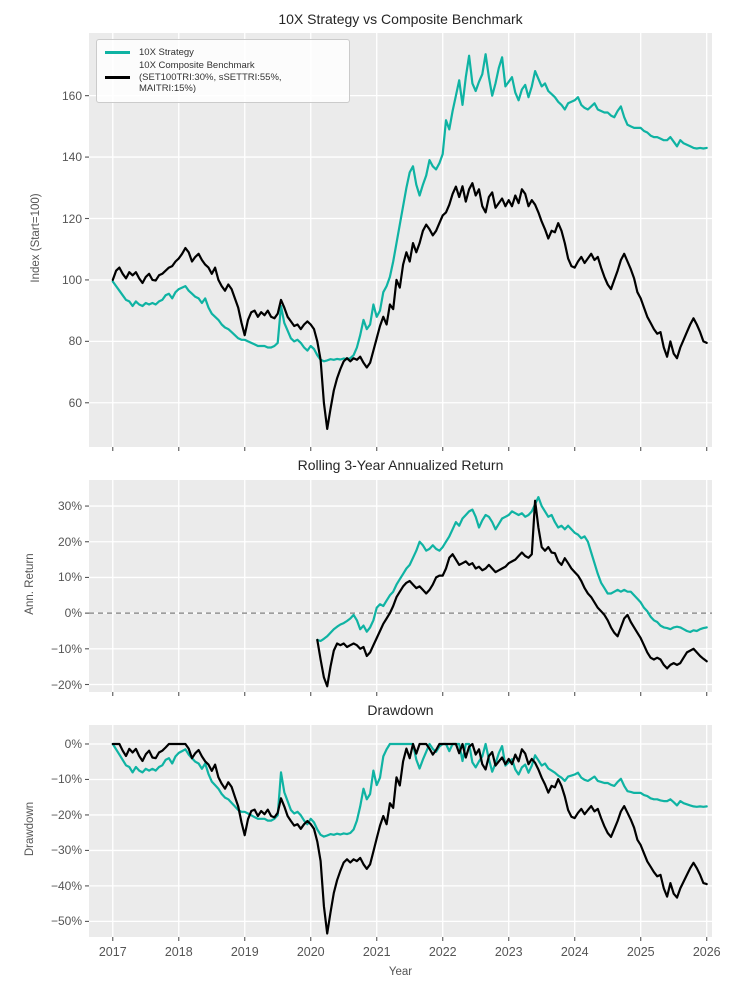 This screenshot has width=750, height=1000. Describe the element at coordinates (75, 341) in the screenshot. I see `index-ytick-label: 80` at that location.